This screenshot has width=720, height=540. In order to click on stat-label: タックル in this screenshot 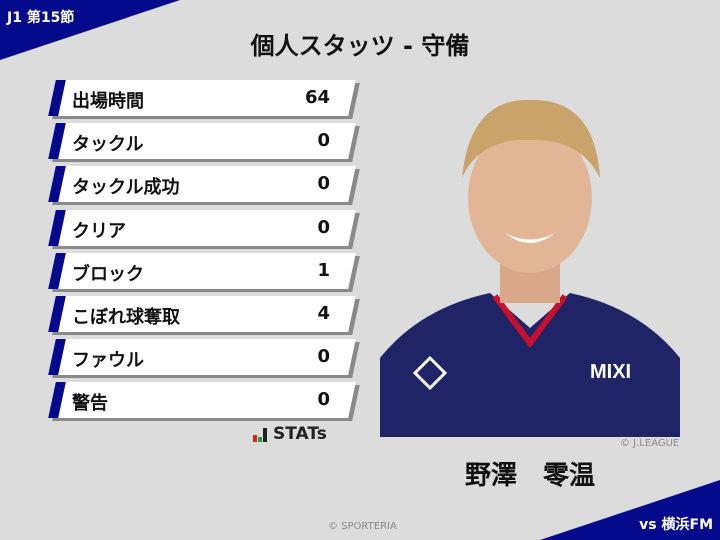, I will do `click(108, 145)`.